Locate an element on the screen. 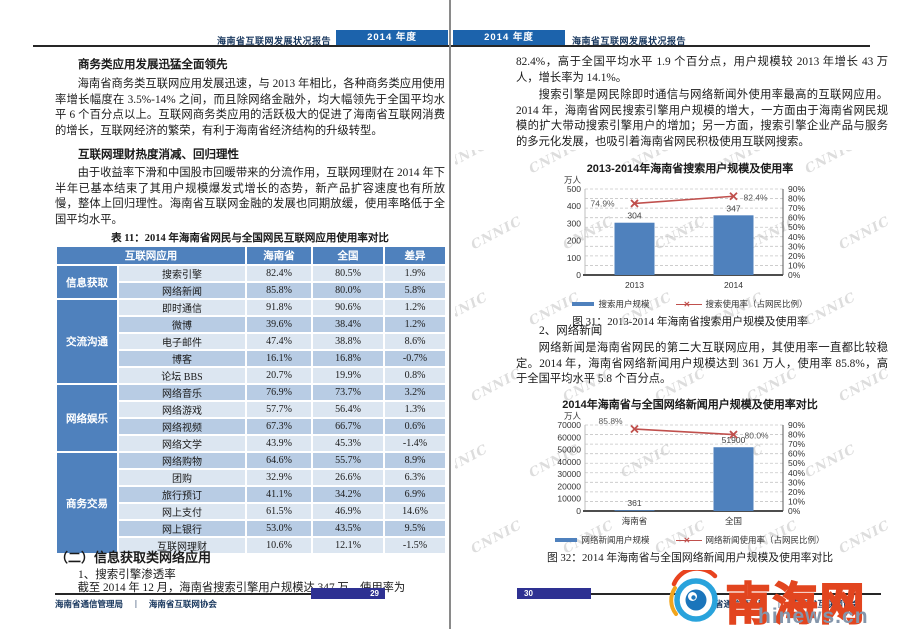 The height and width of the screenshot is (629, 900). table-row: 博客 16.1% 16.8% -0.7% is located at coordinates (251, 358).